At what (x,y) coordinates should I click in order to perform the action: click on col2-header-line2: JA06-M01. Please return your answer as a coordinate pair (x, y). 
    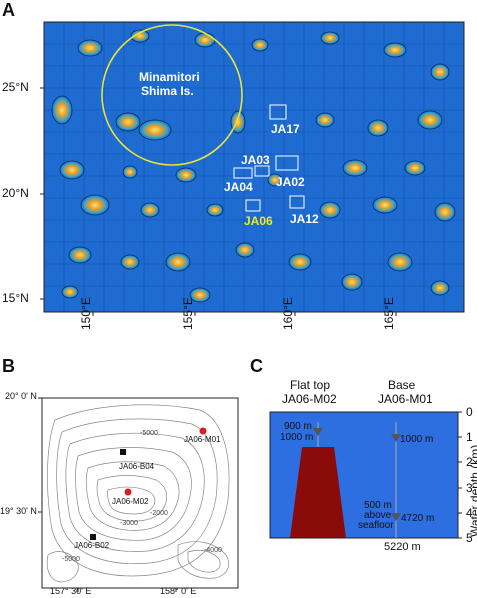
    Looking at the image, I should click on (405, 399).